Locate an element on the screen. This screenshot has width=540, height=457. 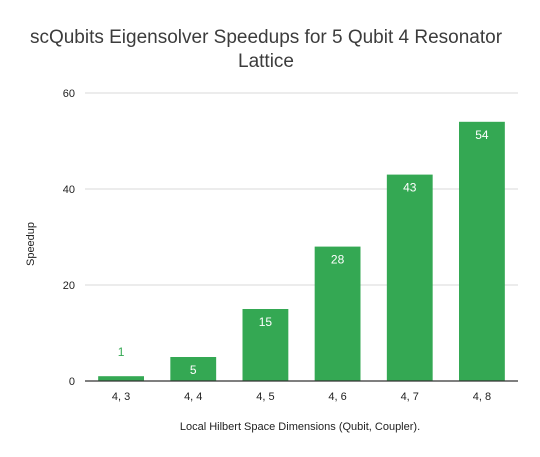
chart-title-line-2: Lattice is located at coordinates (266, 61).